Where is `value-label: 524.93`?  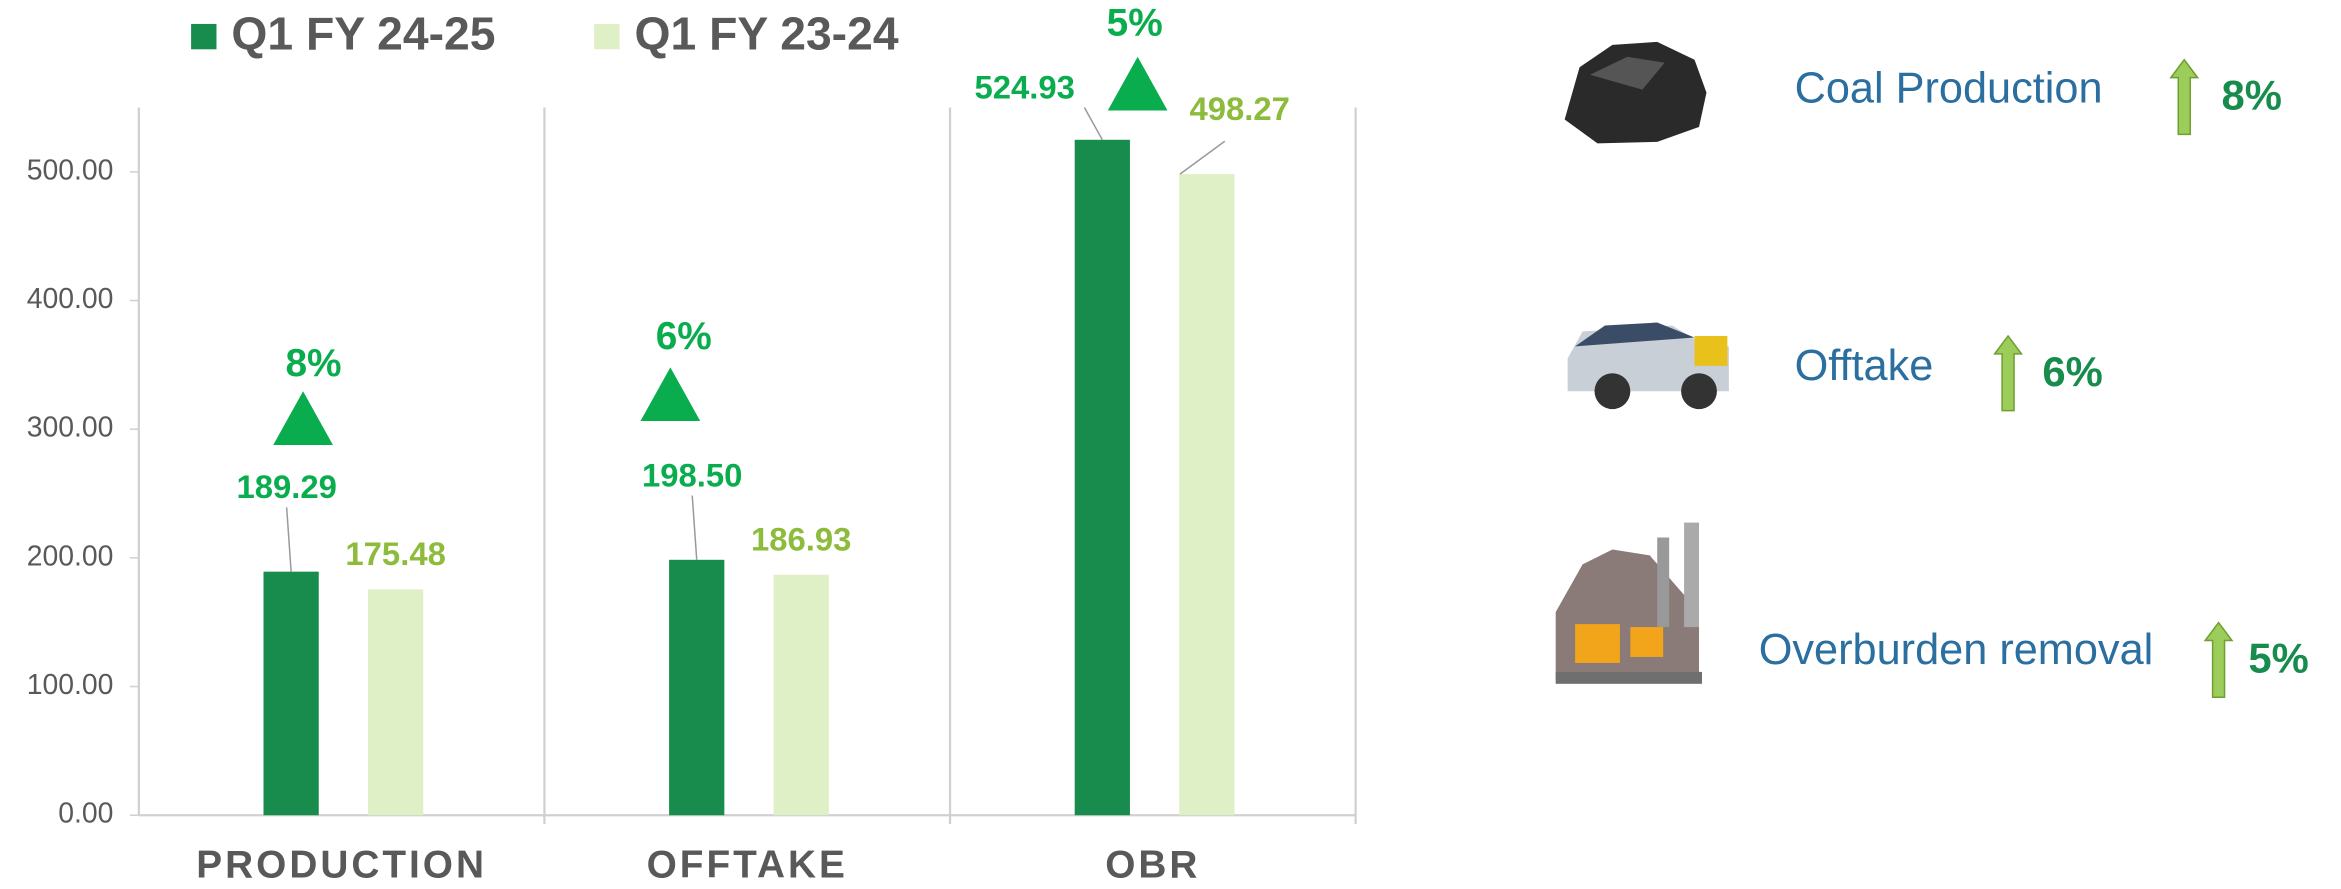 value-label: 524.93 is located at coordinates (1024, 86).